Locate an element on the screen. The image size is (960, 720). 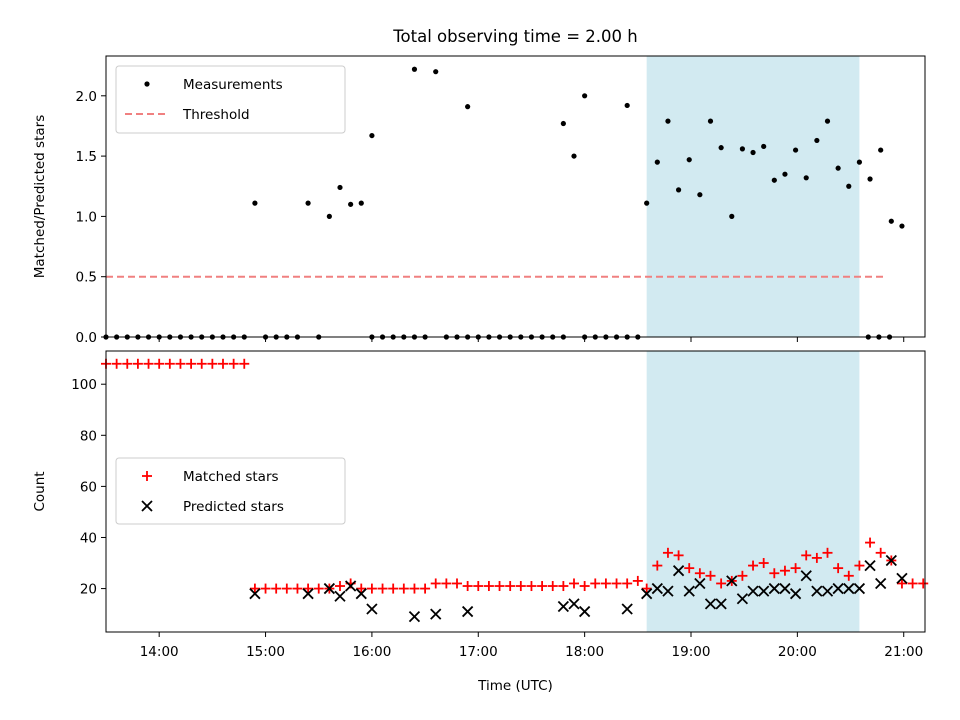
y-tick-label: 0.0 is located at coordinates (86, 338).